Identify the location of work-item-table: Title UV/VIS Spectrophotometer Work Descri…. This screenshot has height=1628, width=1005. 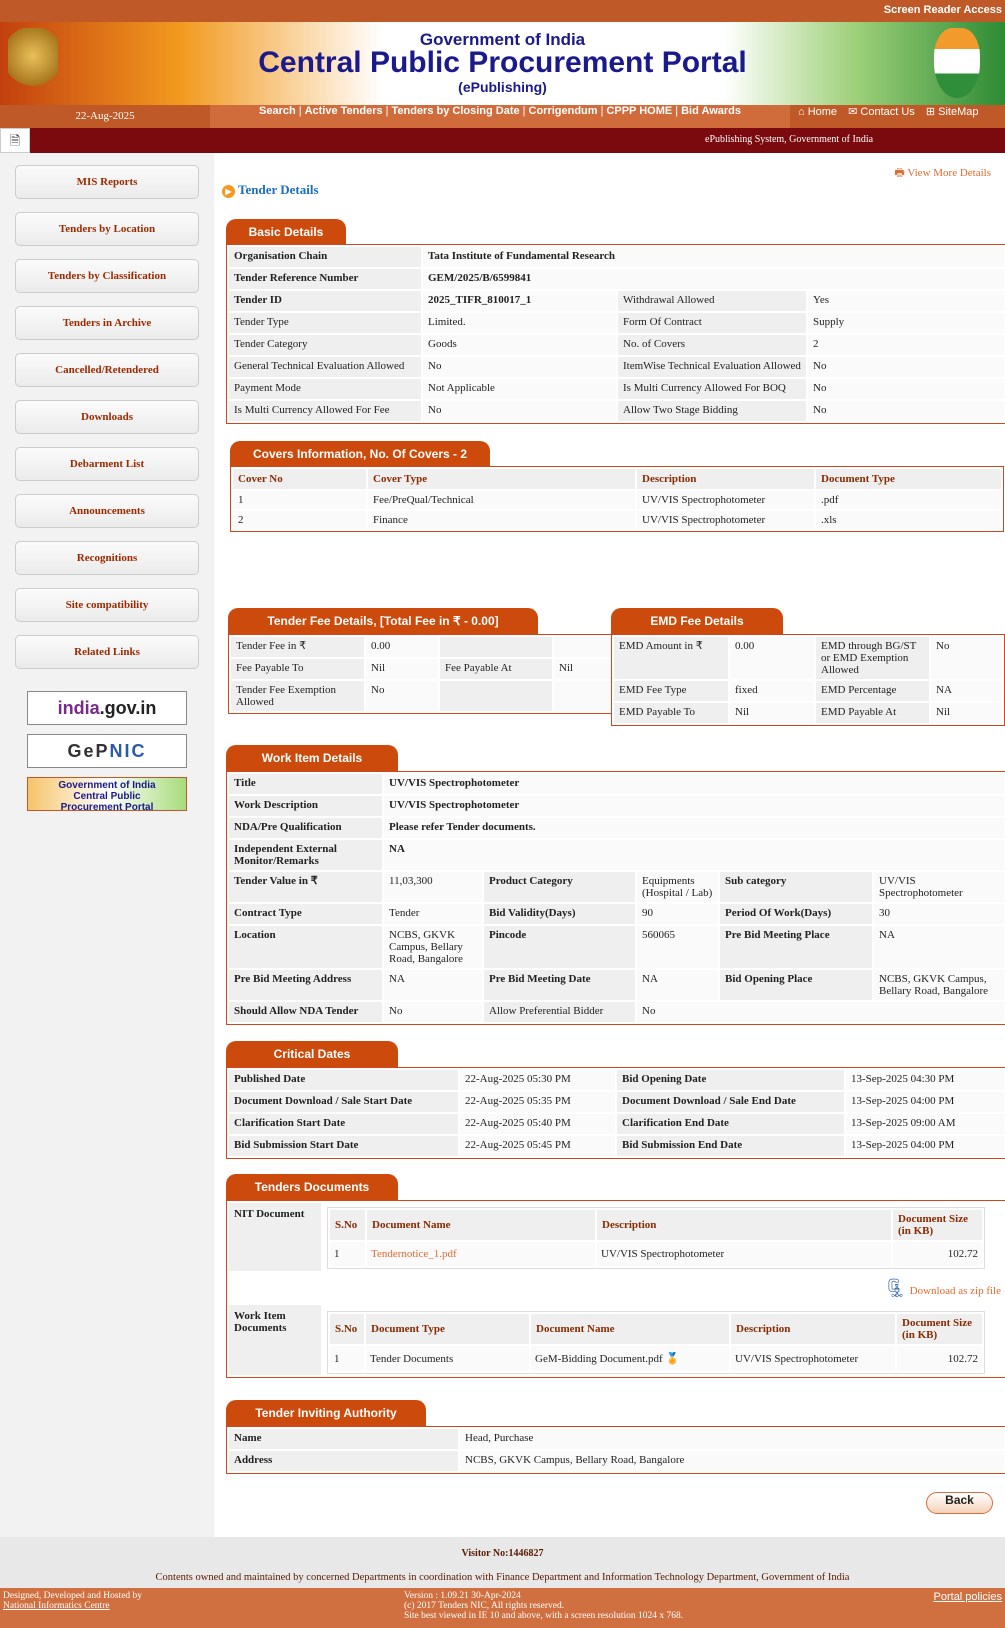
(615, 898).